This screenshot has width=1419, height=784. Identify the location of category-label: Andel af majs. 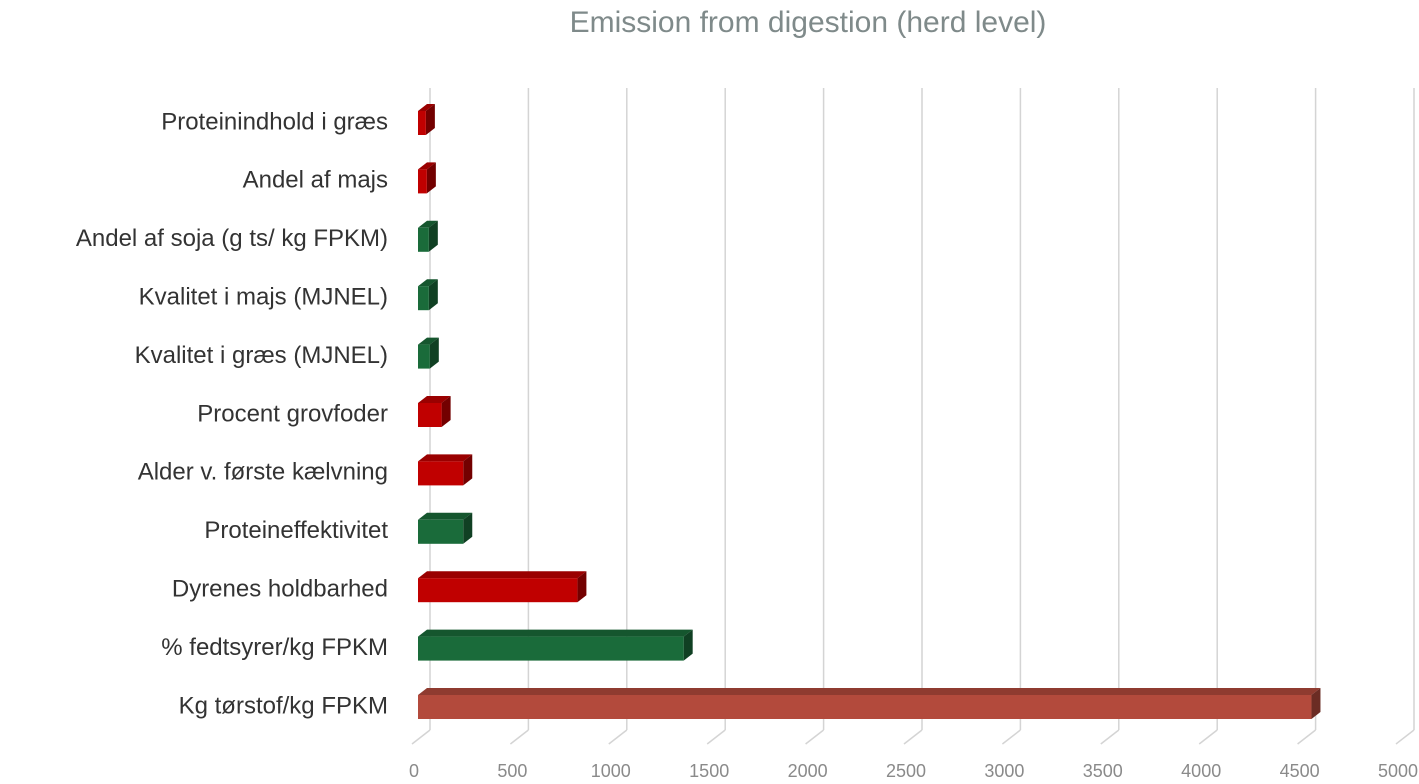
(315, 180).